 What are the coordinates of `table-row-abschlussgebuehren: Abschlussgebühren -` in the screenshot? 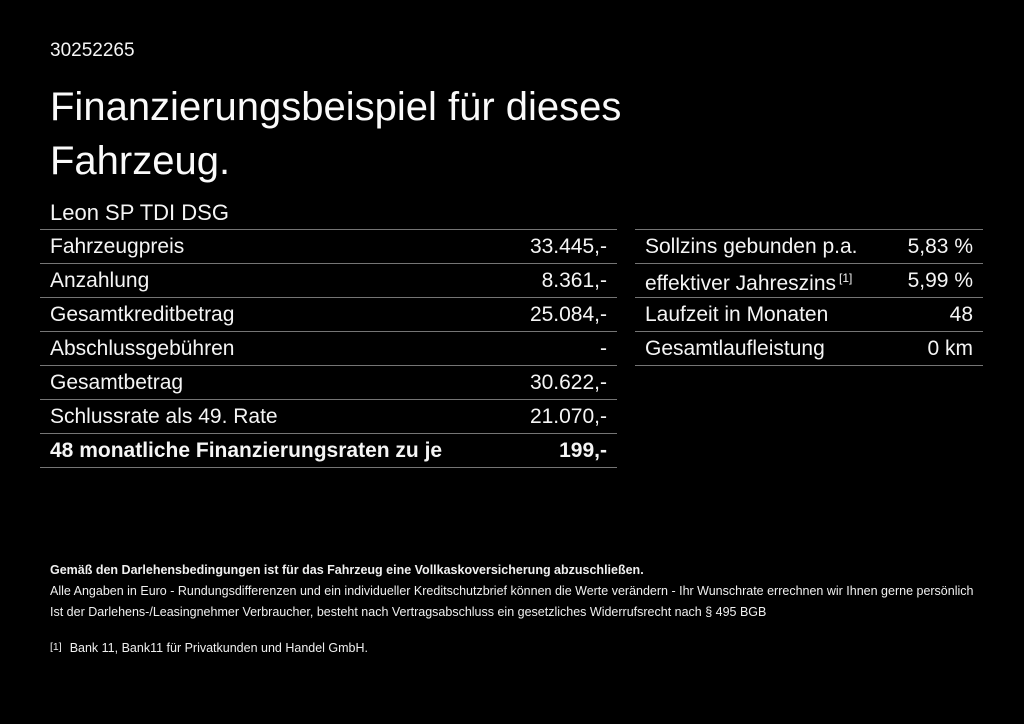 It's located at (328, 349).